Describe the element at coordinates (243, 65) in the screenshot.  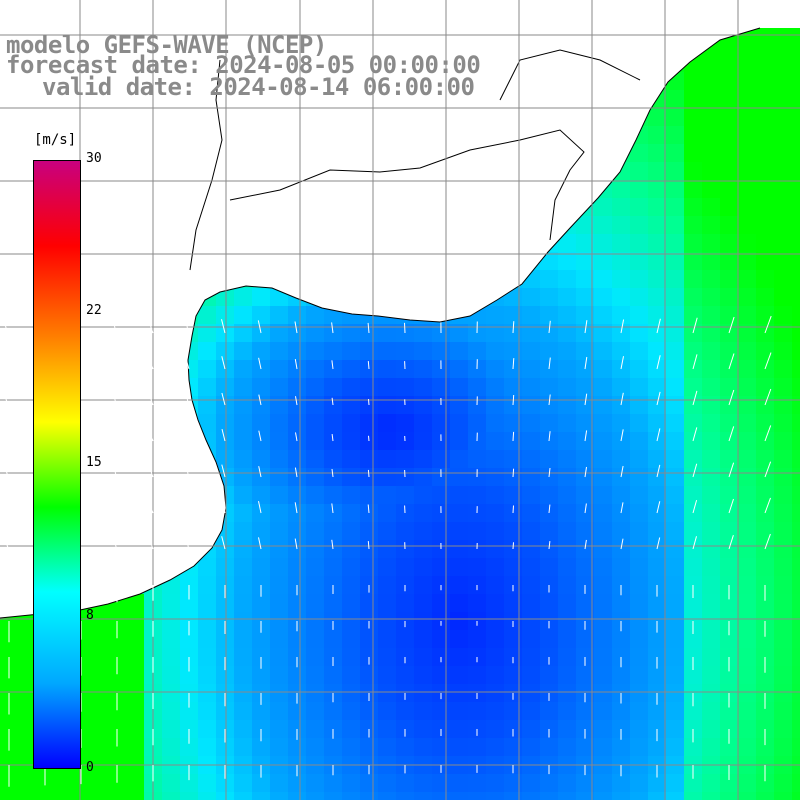
I see `forecast-date: forecast date: 2024-08-05 00:00:00` at that location.